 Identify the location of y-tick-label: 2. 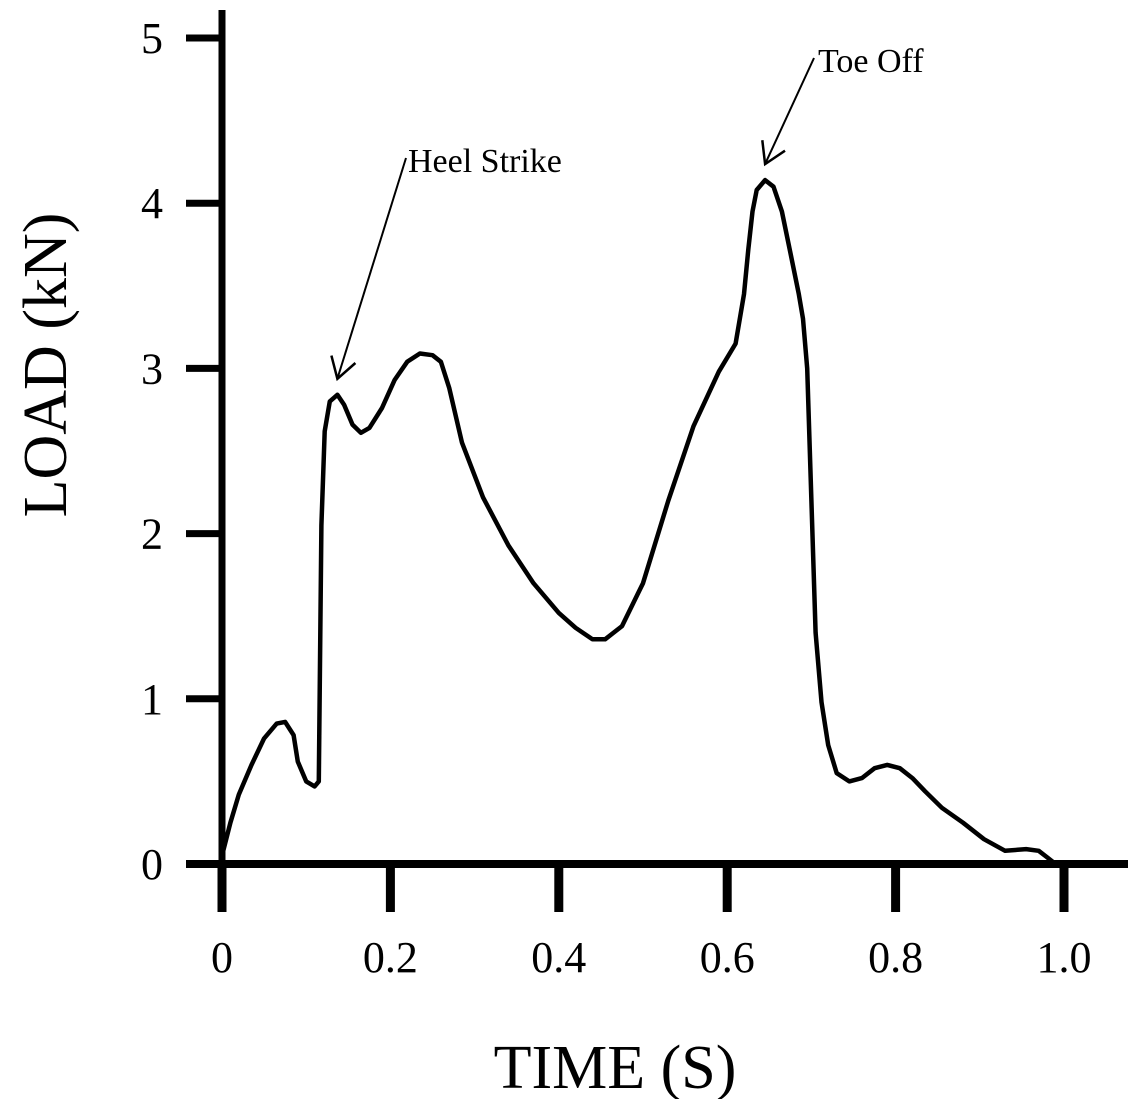
(152, 534).